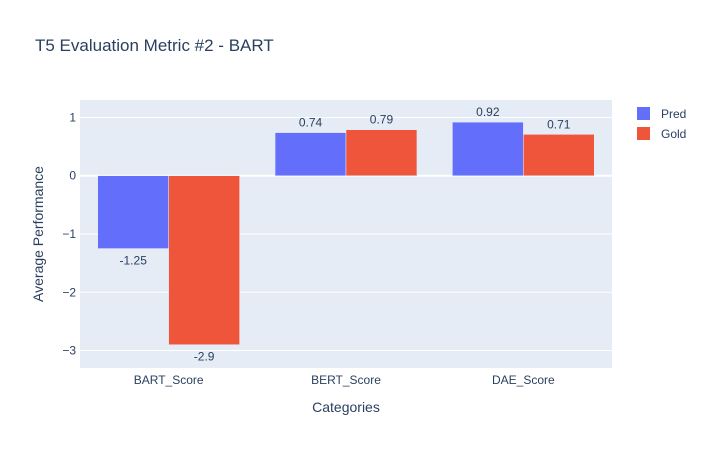 Image resolution: width=704 pixels, height=450 pixels. Describe the element at coordinates (661, 124) in the screenshot. I see `legend: Pred Gold` at that location.